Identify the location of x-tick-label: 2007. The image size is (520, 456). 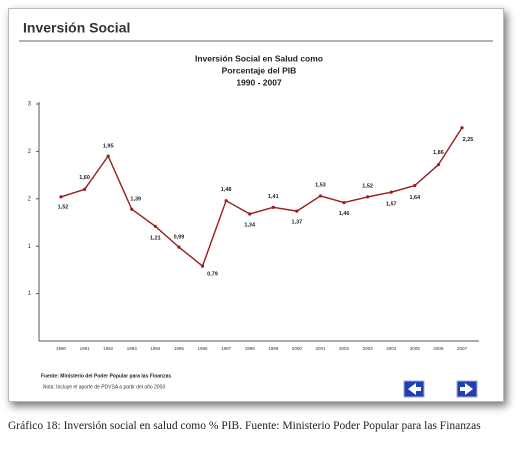
(462, 348).